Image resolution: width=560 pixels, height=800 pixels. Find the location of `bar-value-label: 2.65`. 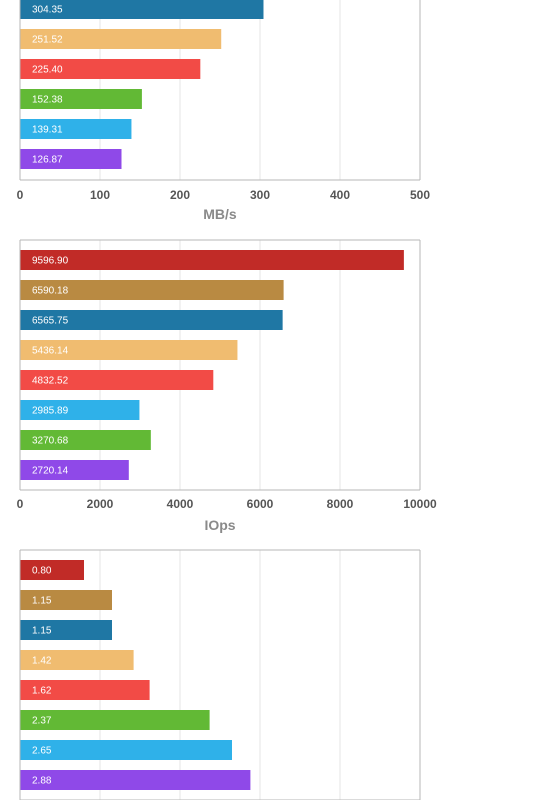

bar-value-label: 2.65 is located at coordinates (42, 751).